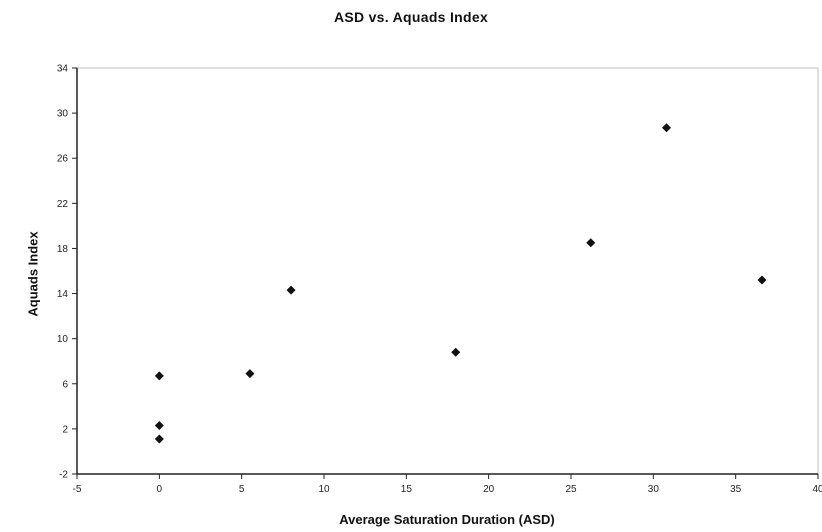 Image resolution: width=822 pixels, height=532 pixels. I want to click on y-tick-label: 26, so click(63, 159).